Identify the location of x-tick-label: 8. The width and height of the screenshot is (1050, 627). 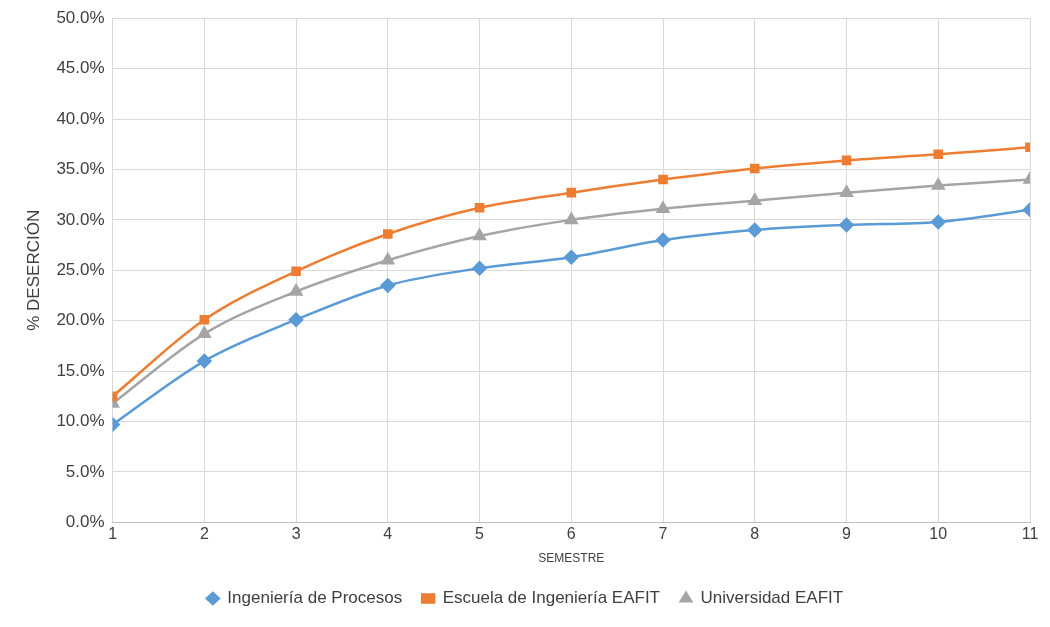
(755, 534).